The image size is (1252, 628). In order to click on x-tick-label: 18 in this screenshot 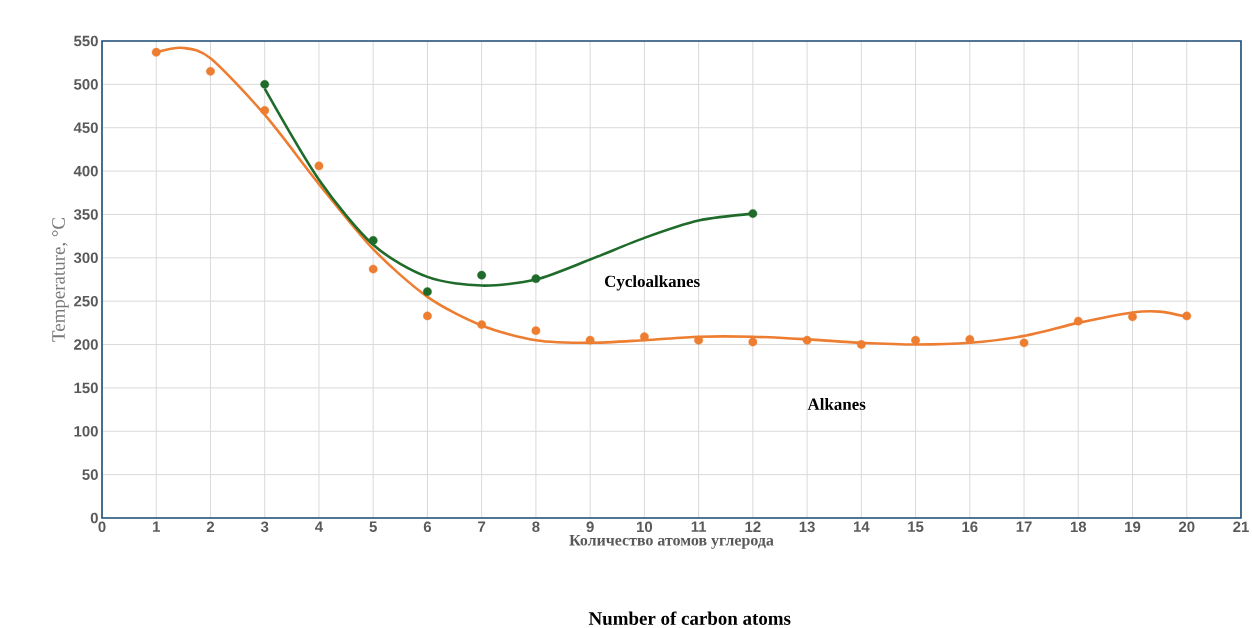, I will do `click(1078, 527)`.